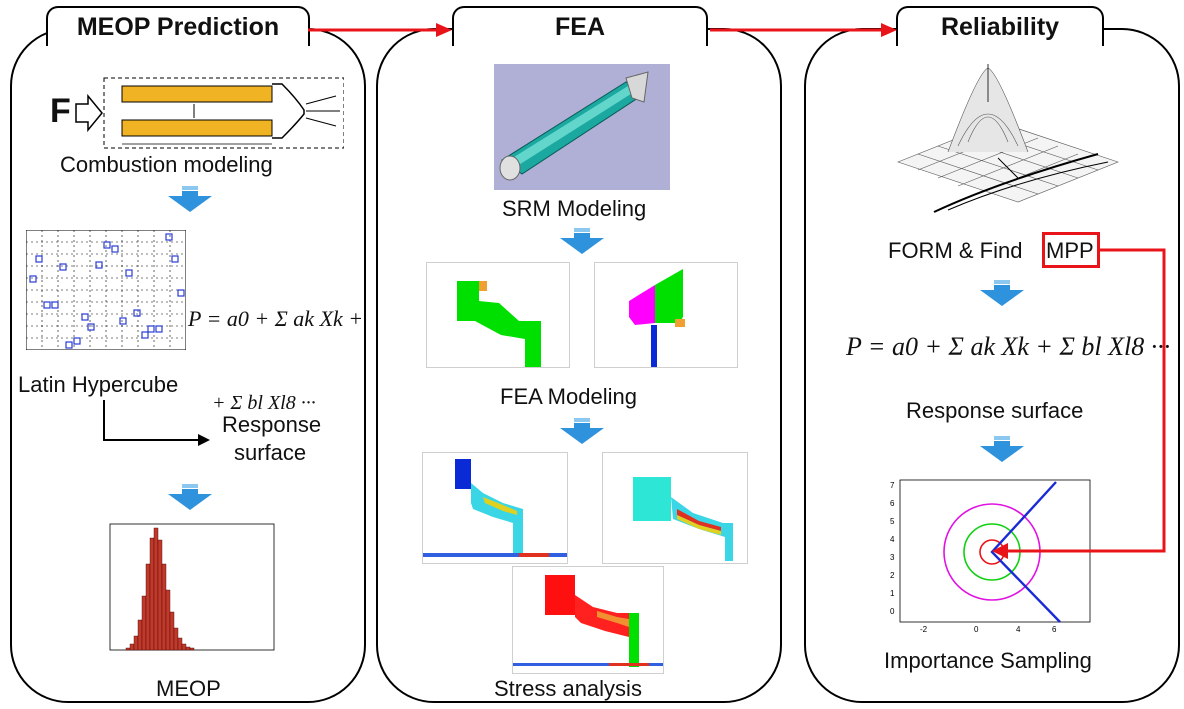  Describe the element at coordinates (892, 575) in the screenshot. I see `svg-text: 2` at that location.